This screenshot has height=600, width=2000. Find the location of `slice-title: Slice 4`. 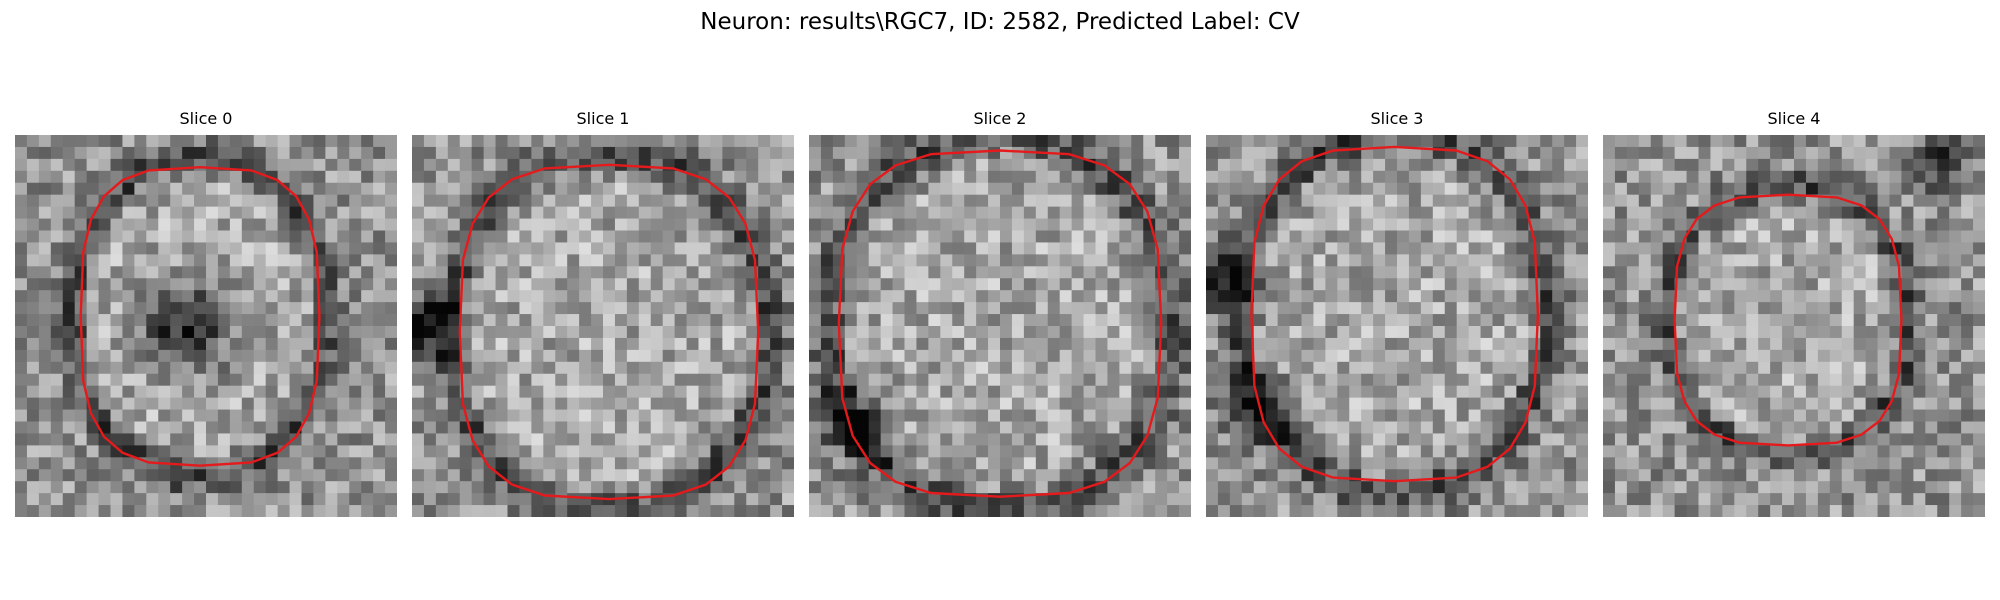

slice-title: Slice 4 is located at coordinates (1794, 118).